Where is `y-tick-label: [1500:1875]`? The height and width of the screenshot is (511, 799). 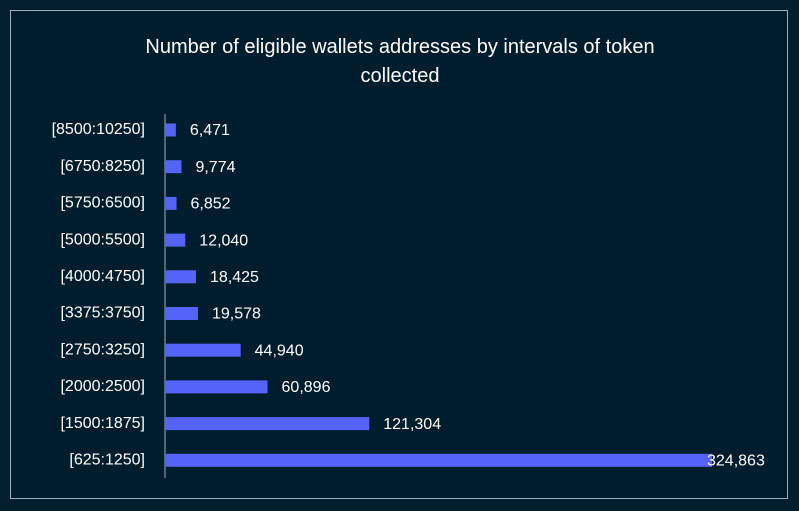 y-tick-label: [1500:1875] is located at coordinates (102, 423).